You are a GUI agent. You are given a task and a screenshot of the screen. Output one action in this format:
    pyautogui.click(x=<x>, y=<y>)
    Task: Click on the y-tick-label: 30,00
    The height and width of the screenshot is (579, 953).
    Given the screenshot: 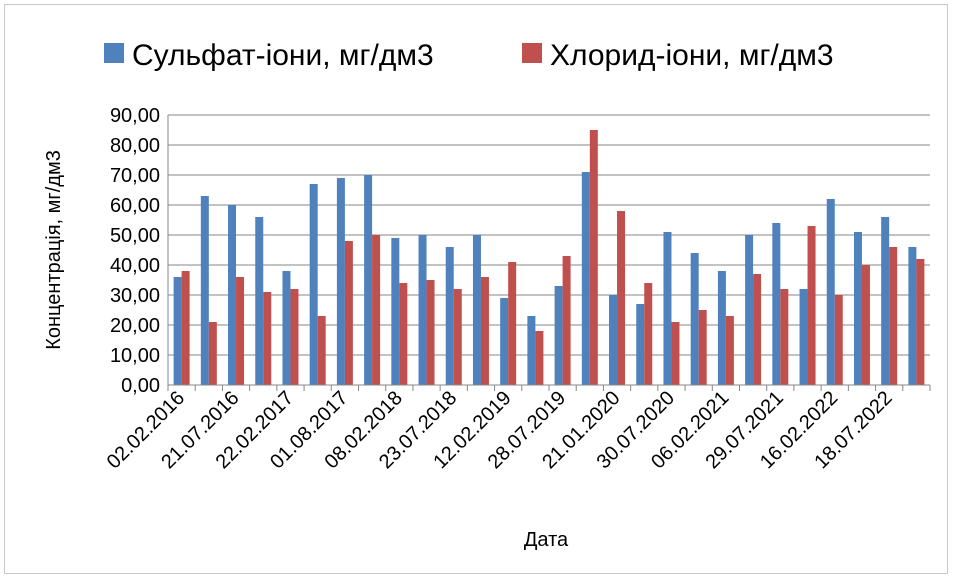 What is the action you would take?
    pyautogui.click(x=135, y=296)
    